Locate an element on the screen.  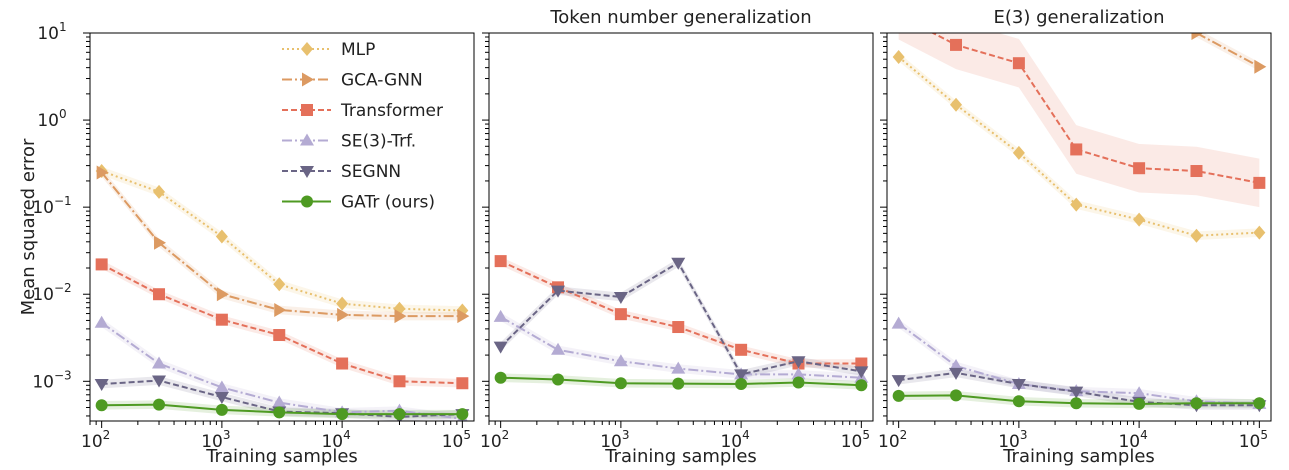
legend-label: Transformer is located at coordinates (391, 111).